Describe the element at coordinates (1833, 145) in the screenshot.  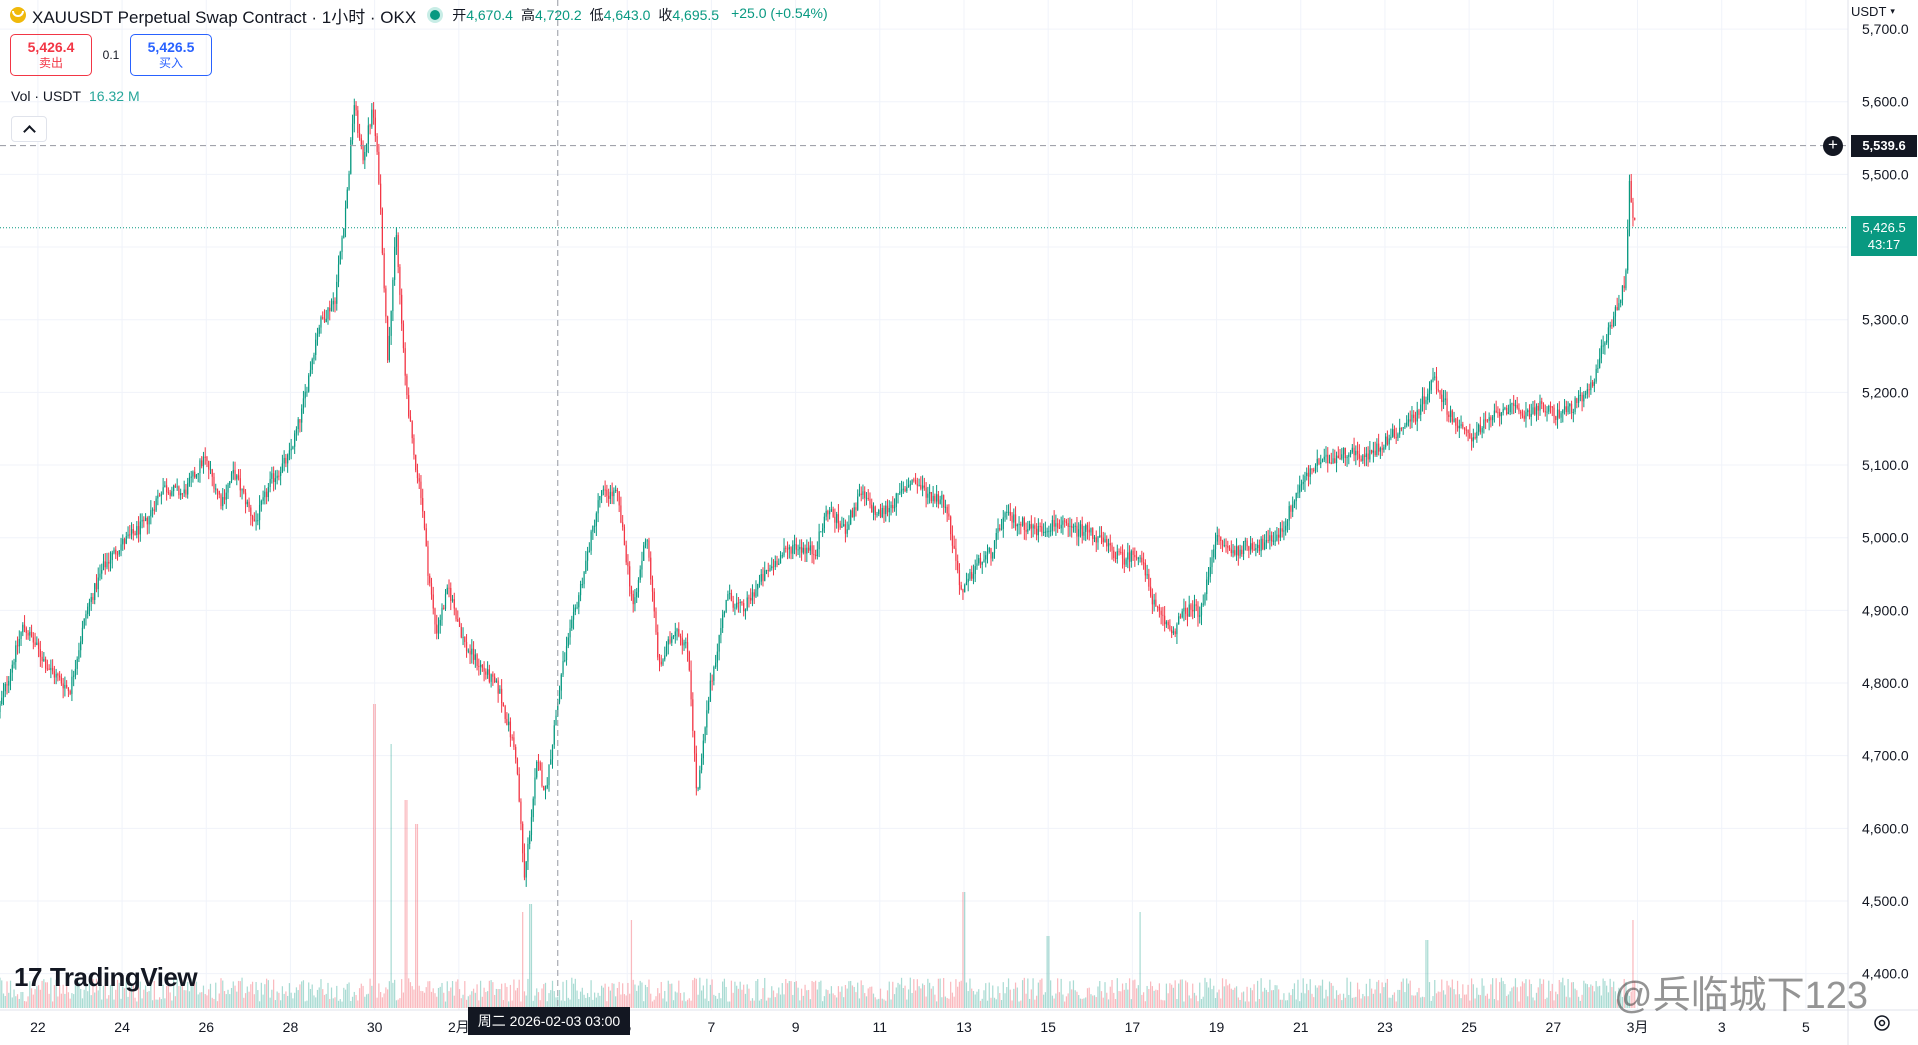
I see `crosshair-add-icon` at that location.